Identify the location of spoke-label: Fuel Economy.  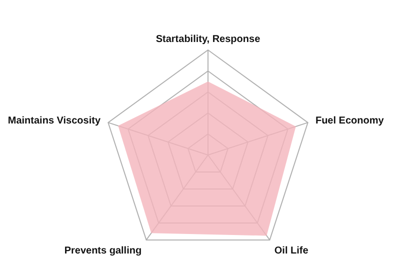
(349, 121).